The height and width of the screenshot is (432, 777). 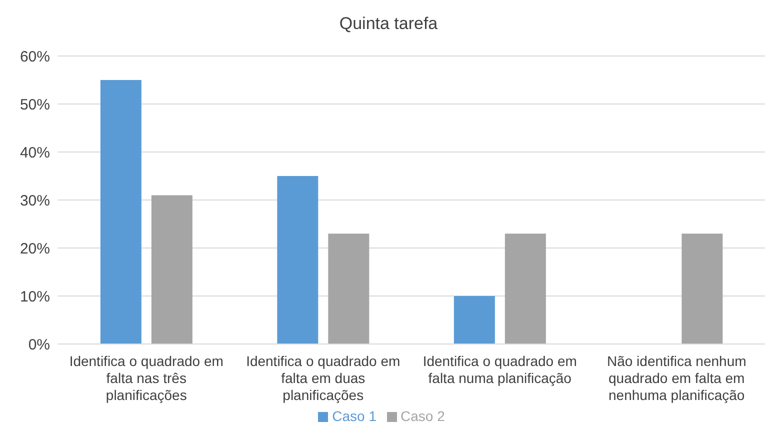 I want to click on y-tick-label: 0%, so click(x=39, y=345).